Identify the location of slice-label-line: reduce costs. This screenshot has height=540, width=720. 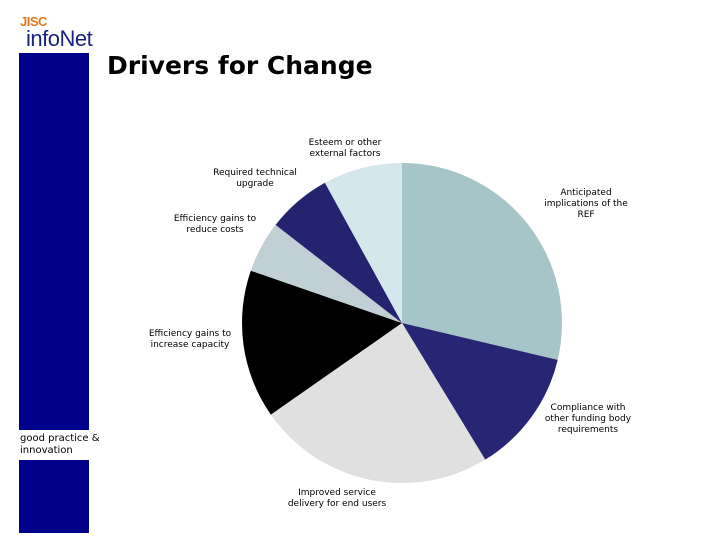
(214, 230).